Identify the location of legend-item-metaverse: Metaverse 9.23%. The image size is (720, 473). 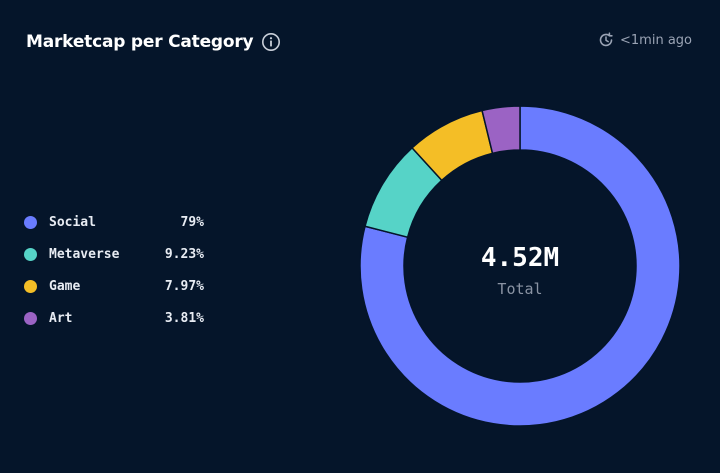
(119, 254).